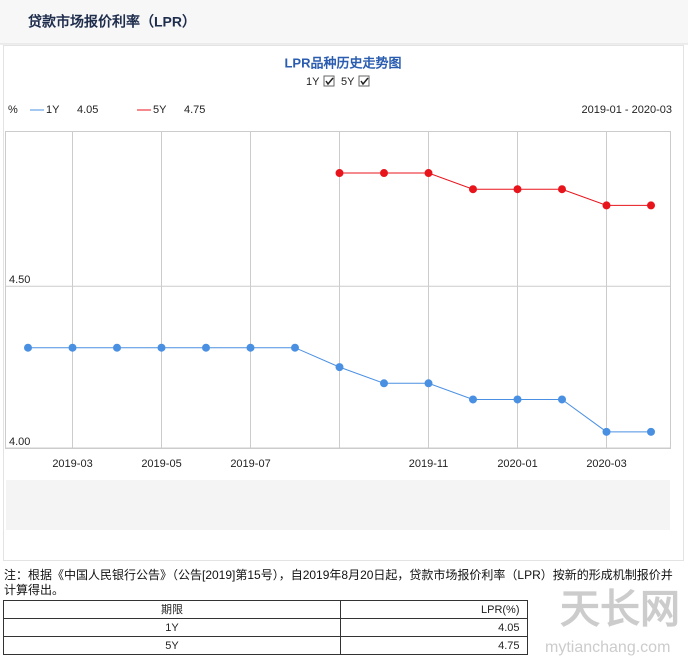 Image resolution: width=688 pixels, height=662 pixels. What do you see at coordinates (13, 110) in the screenshot?
I see `unit: %` at bounding box center [13, 110].